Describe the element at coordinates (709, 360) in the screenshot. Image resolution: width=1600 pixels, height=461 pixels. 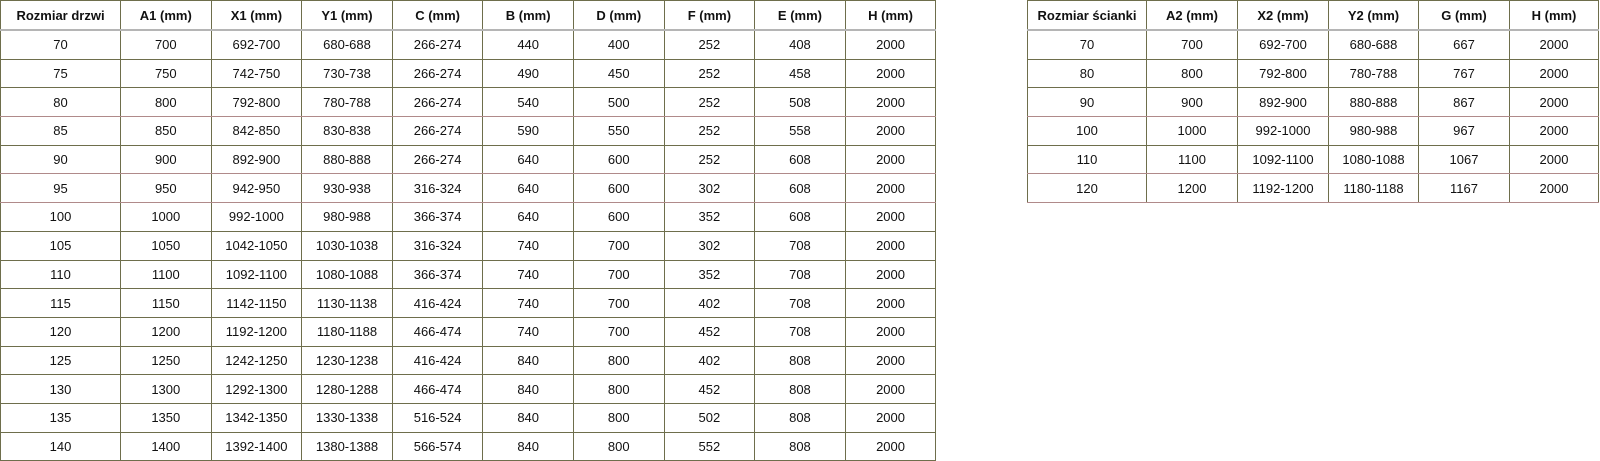
I see `table-cell: 402` at that location.